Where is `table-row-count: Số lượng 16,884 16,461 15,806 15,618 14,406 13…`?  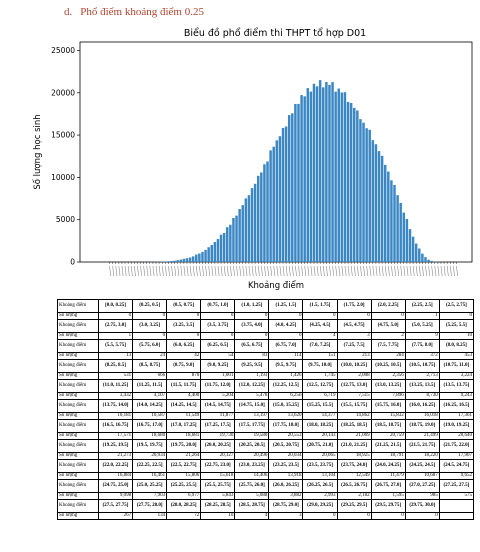 table-row-count: Số lượng 16,884 16,461 15,806 15,618 14,406 13… is located at coordinates (266, 476).